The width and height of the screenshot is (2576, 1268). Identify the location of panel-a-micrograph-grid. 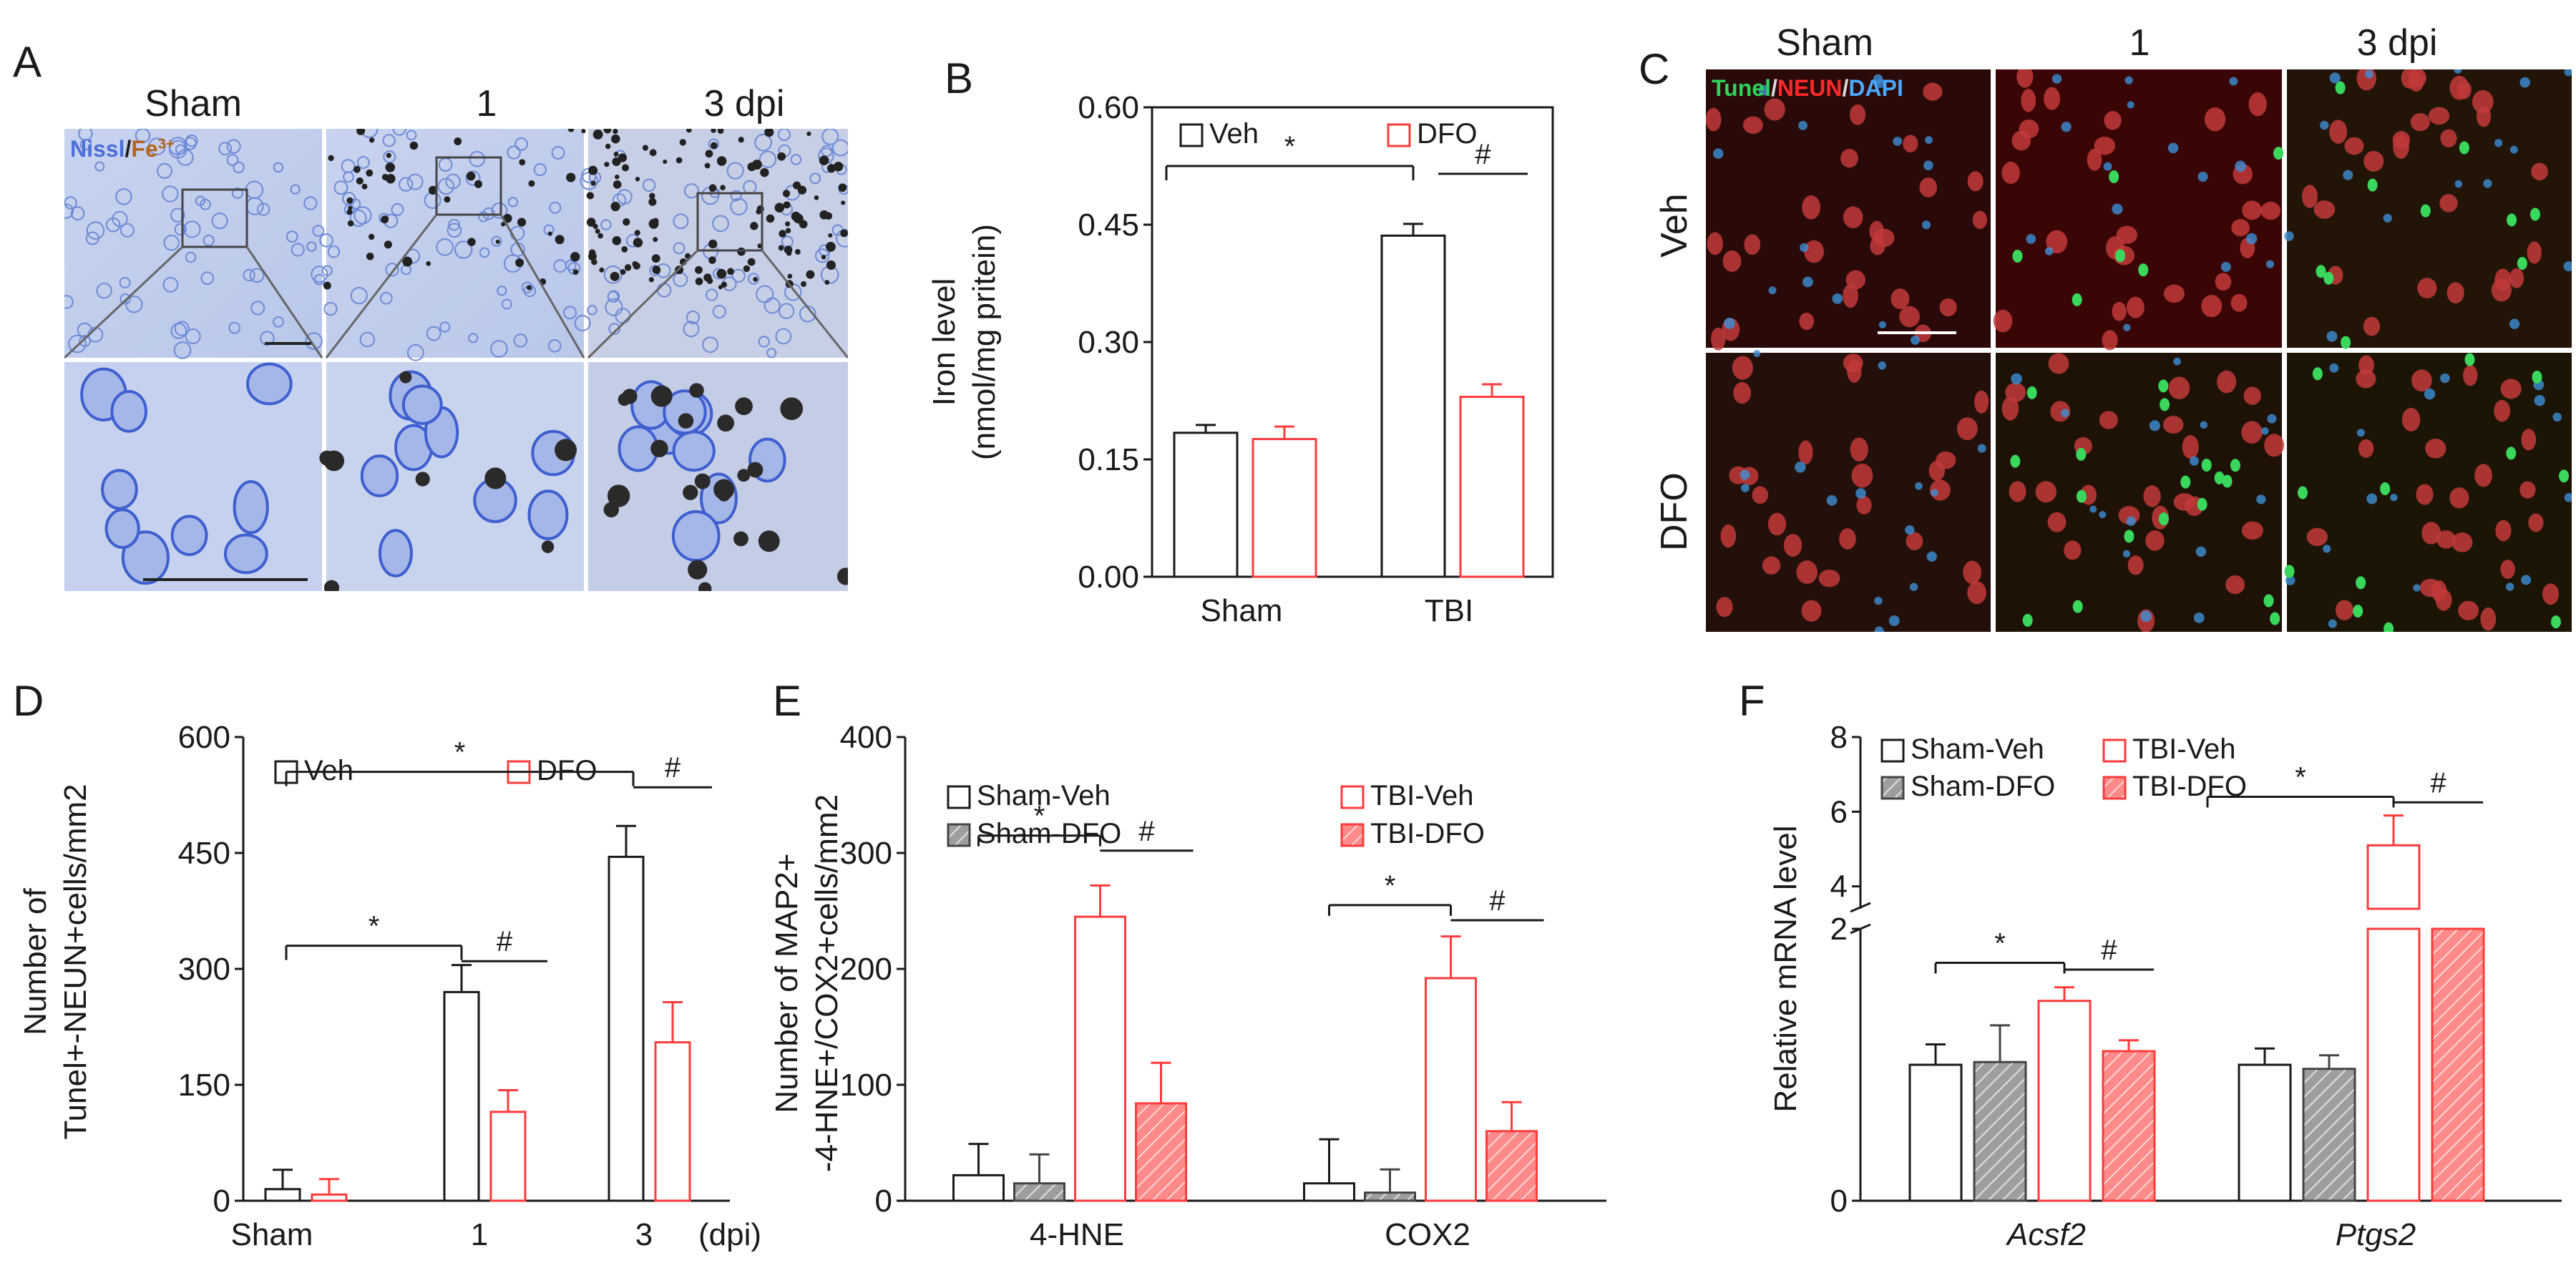
(456, 360).